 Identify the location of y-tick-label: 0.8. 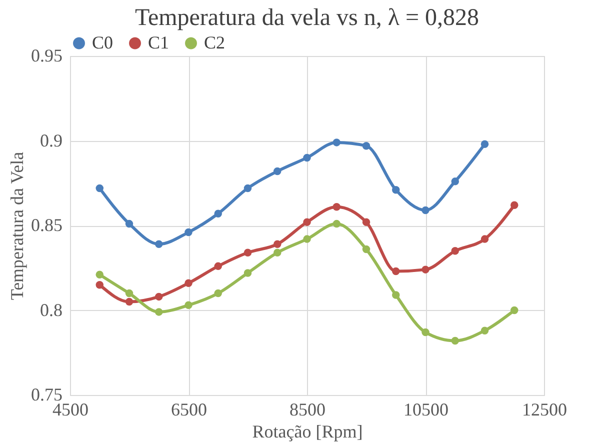
(51, 310).